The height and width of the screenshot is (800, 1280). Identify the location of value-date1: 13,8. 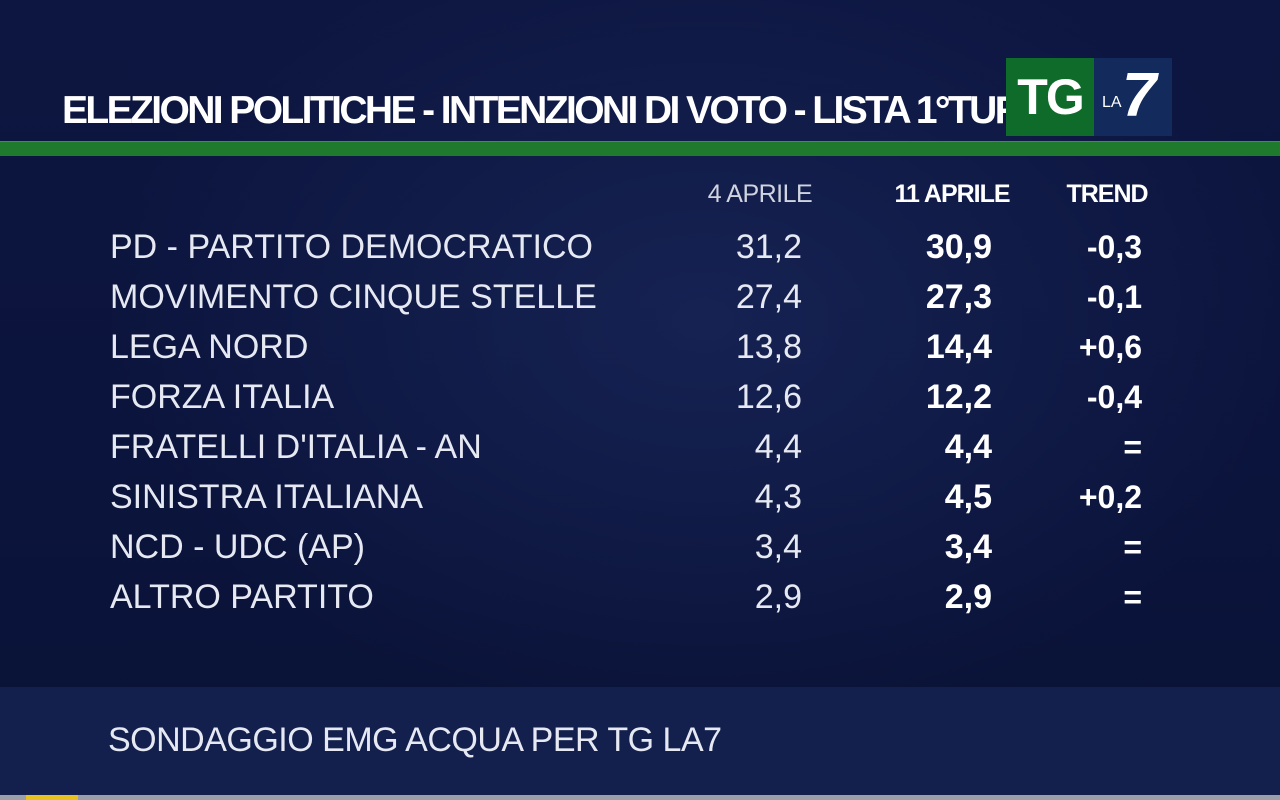
(768, 347).